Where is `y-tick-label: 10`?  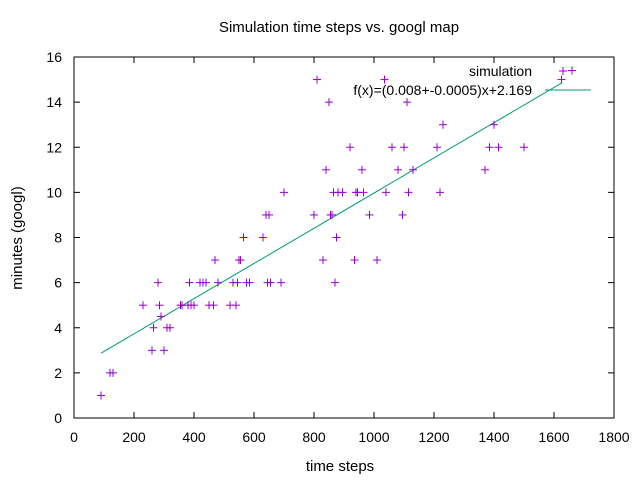
y-tick-label: 10 is located at coordinates (54, 192).